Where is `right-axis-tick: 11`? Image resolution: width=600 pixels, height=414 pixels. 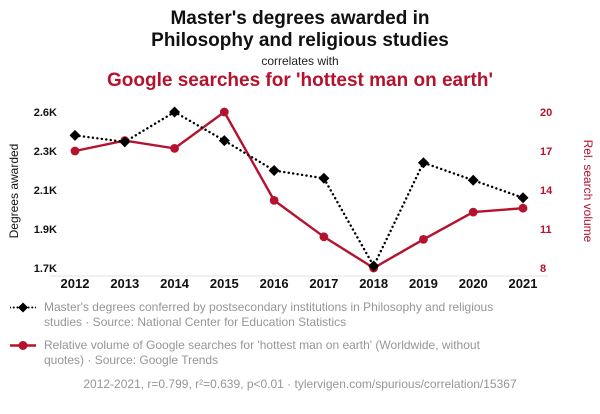
right-axis-tick: 11 is located at coordinates (546, 230).